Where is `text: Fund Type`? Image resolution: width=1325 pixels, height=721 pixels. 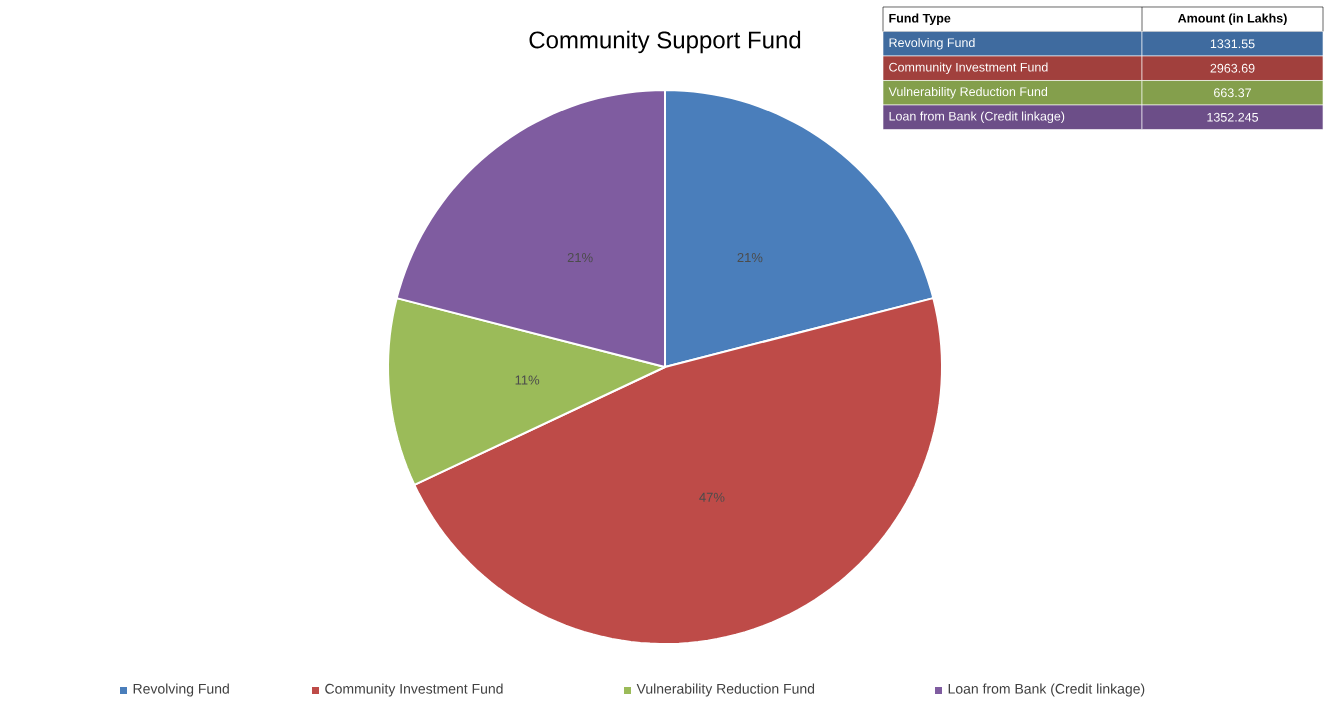
text: Fund Type is located at coordinates (920, 19).